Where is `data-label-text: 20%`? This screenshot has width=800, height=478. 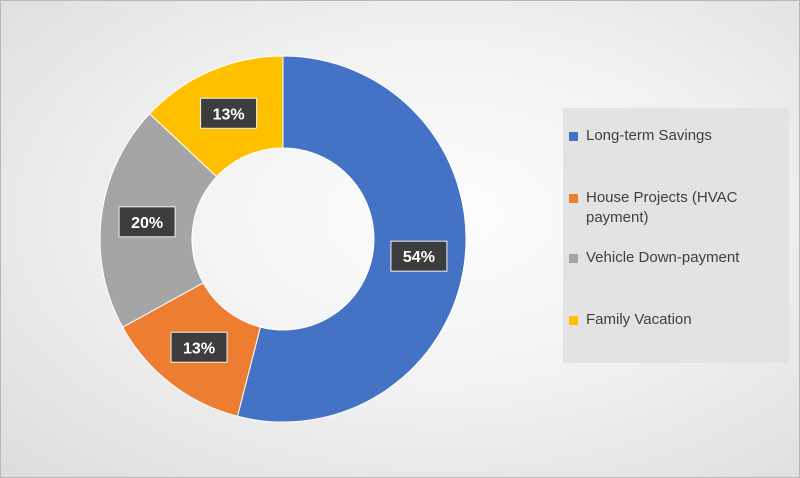 data-label-text: 20% is located at coordinates (147, 223).